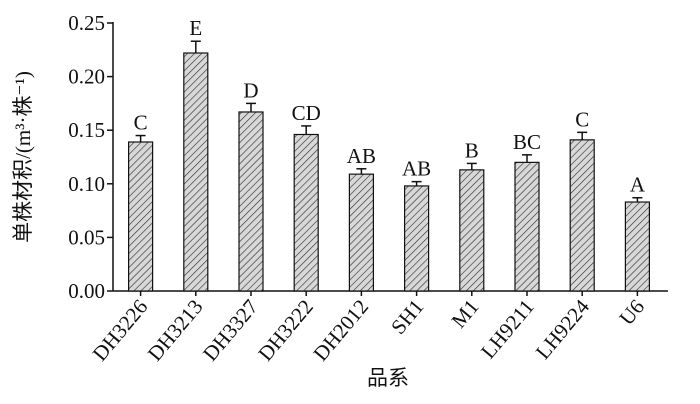  What do you see at coordinates (472, 150) in the screenshot?
I see `significance-letter: B` at bounding box center [472, 150].